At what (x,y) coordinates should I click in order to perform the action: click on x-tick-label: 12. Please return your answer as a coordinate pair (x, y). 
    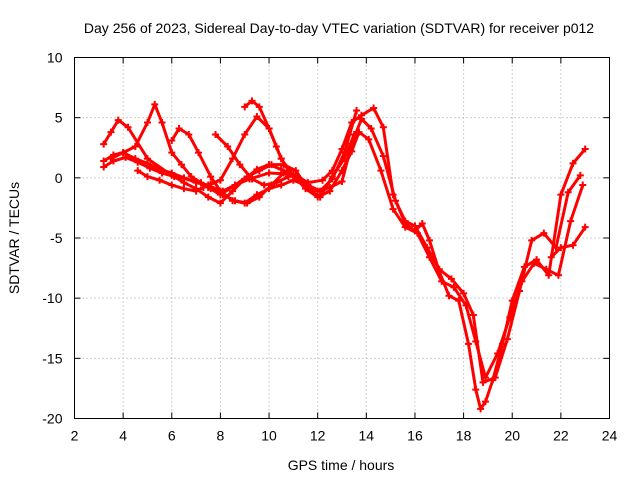
    Looking at the image, I should click on (318, 436).